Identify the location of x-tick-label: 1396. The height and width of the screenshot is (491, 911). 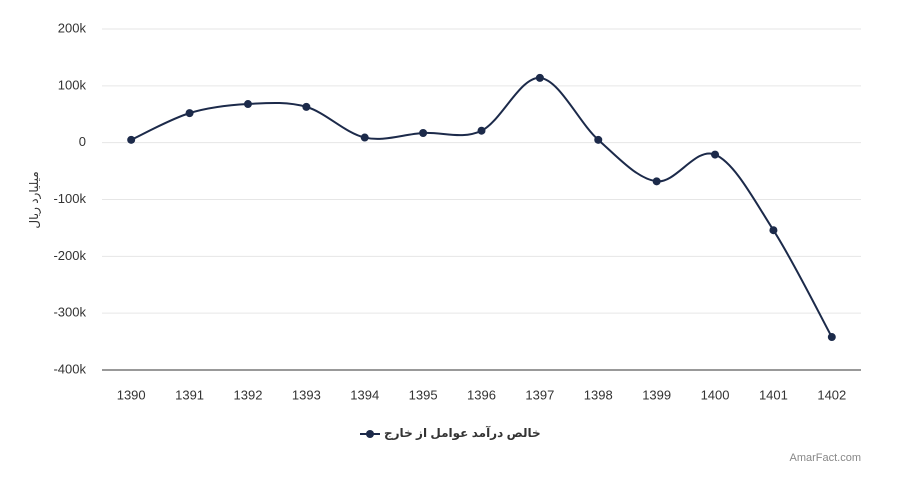
(481, 394).